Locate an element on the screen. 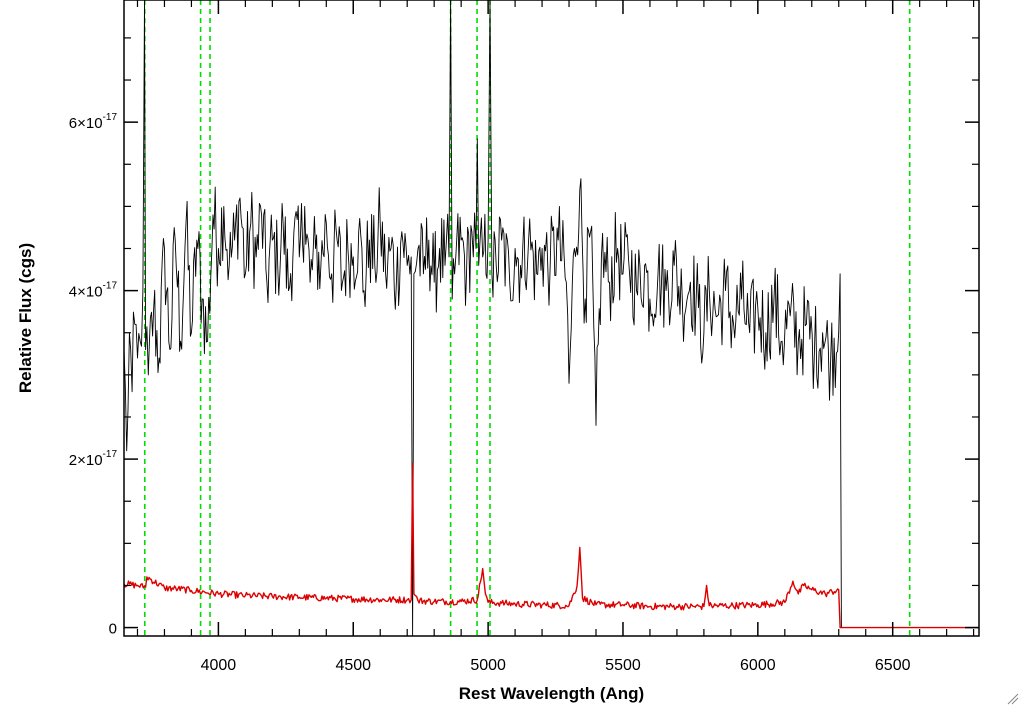  x-tick-label-0: 4000 is located at coordinates (219, 665).